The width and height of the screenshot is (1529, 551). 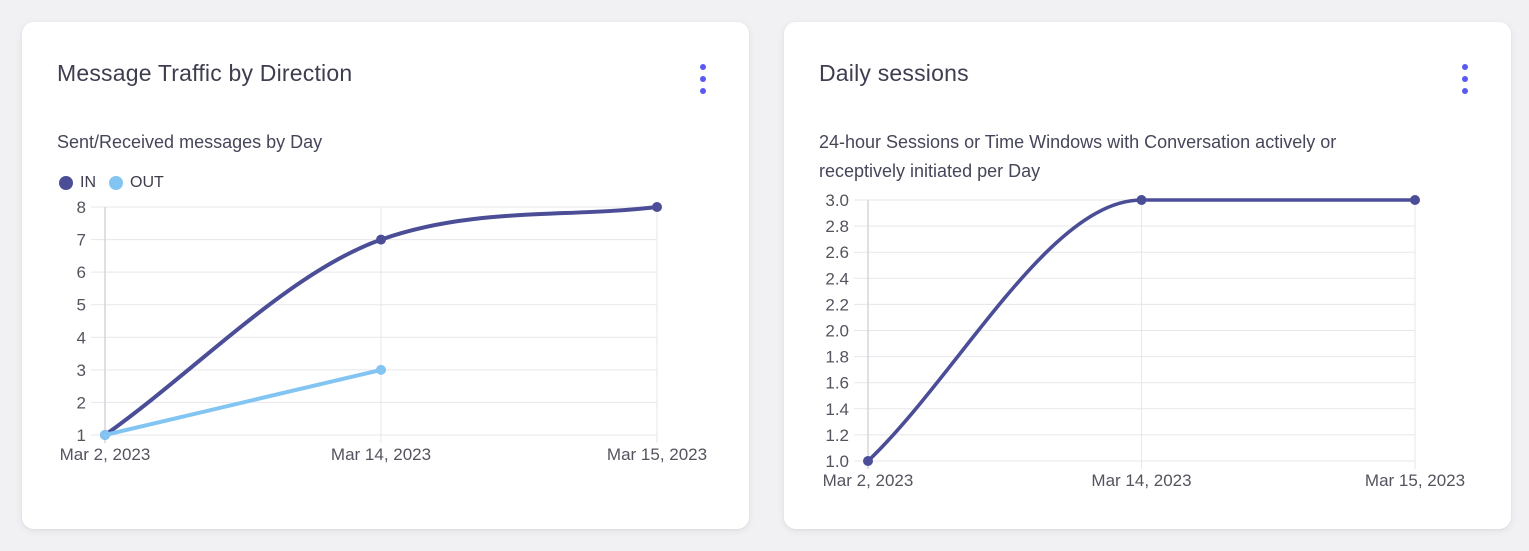 What do you see at coordinates (837, 226) in the screenshot?
I see `y-tick-label: 2.8` at bounding box center [837, 226].